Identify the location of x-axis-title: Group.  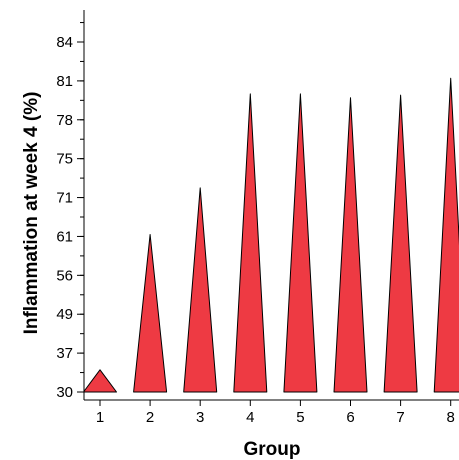
(272, 449).